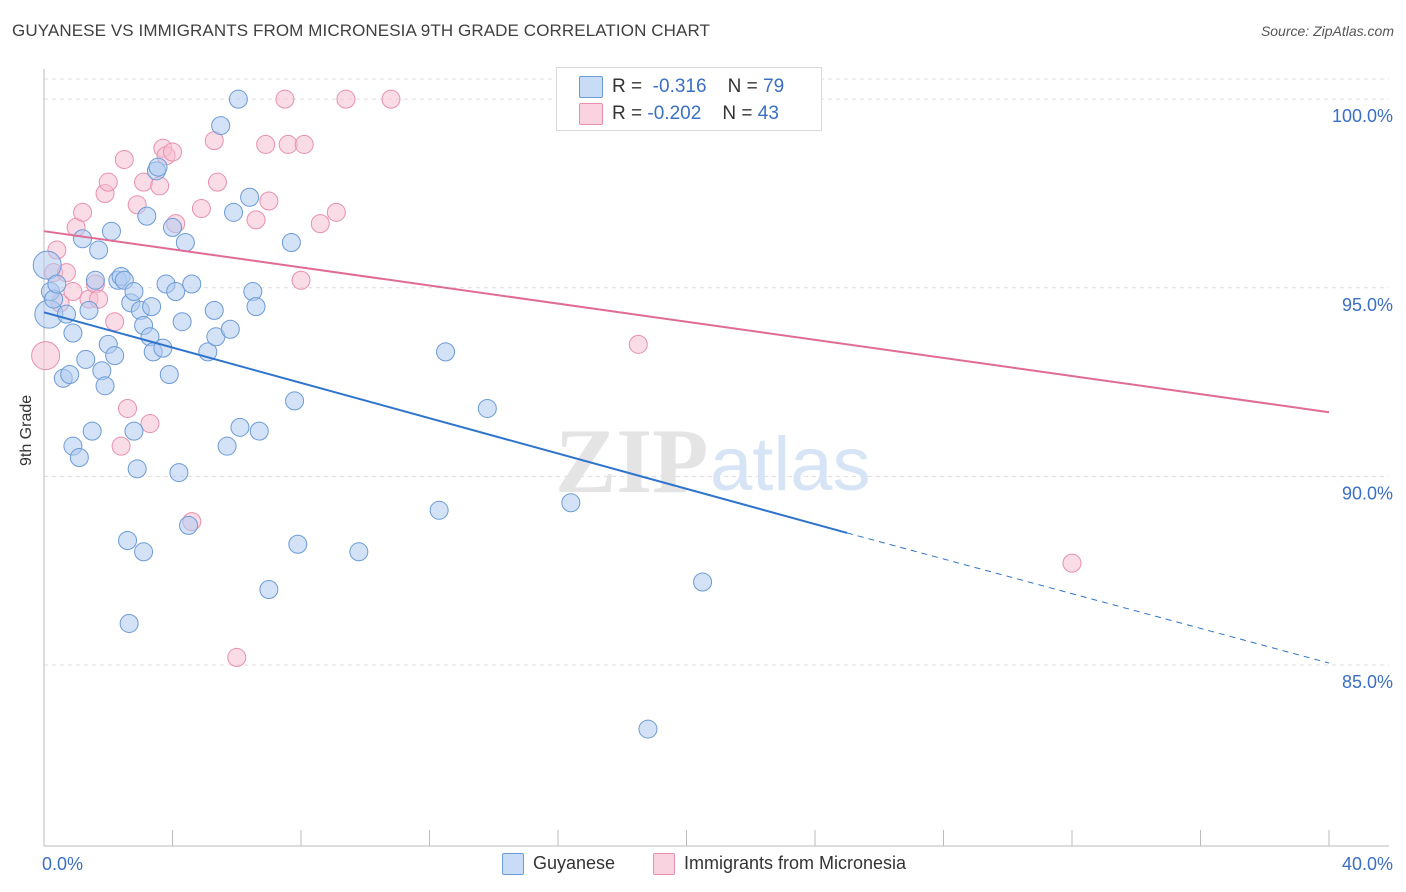 This screenshot has width=1406, height=892. Describe the element at coordinates (1367, 305) in the screenshot. I see `y-tick-label: 95.0%` at that location.